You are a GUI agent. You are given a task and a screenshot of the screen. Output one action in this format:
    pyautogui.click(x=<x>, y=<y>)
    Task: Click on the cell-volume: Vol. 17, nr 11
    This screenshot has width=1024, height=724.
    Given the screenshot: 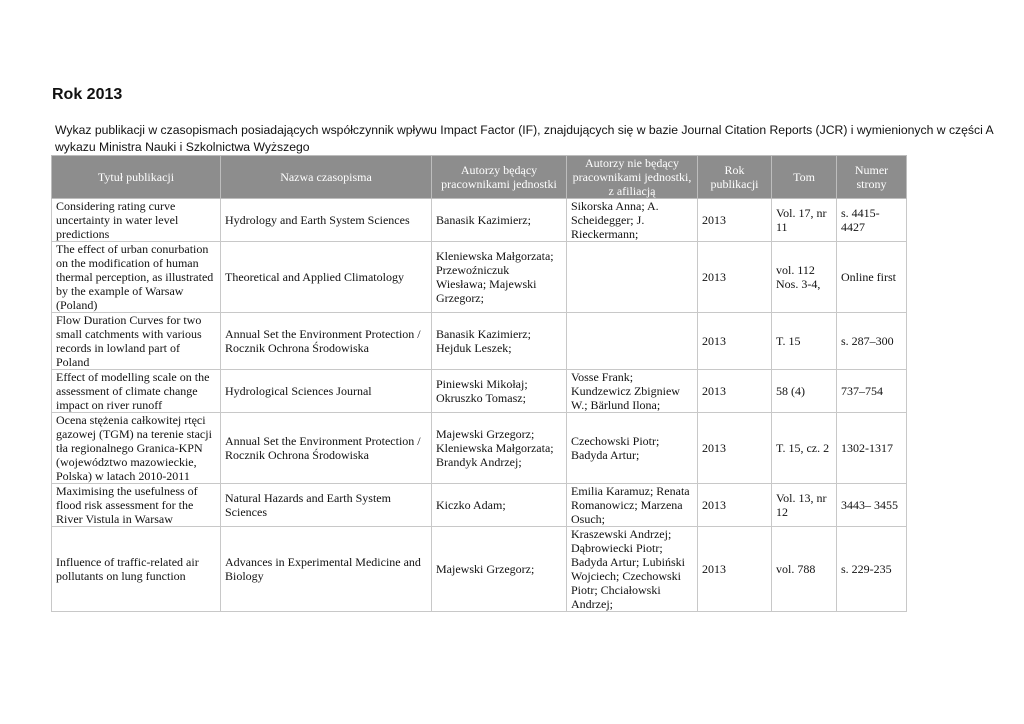 What is the action you would take?
    pyautogui.click(x=804, y=220)
    